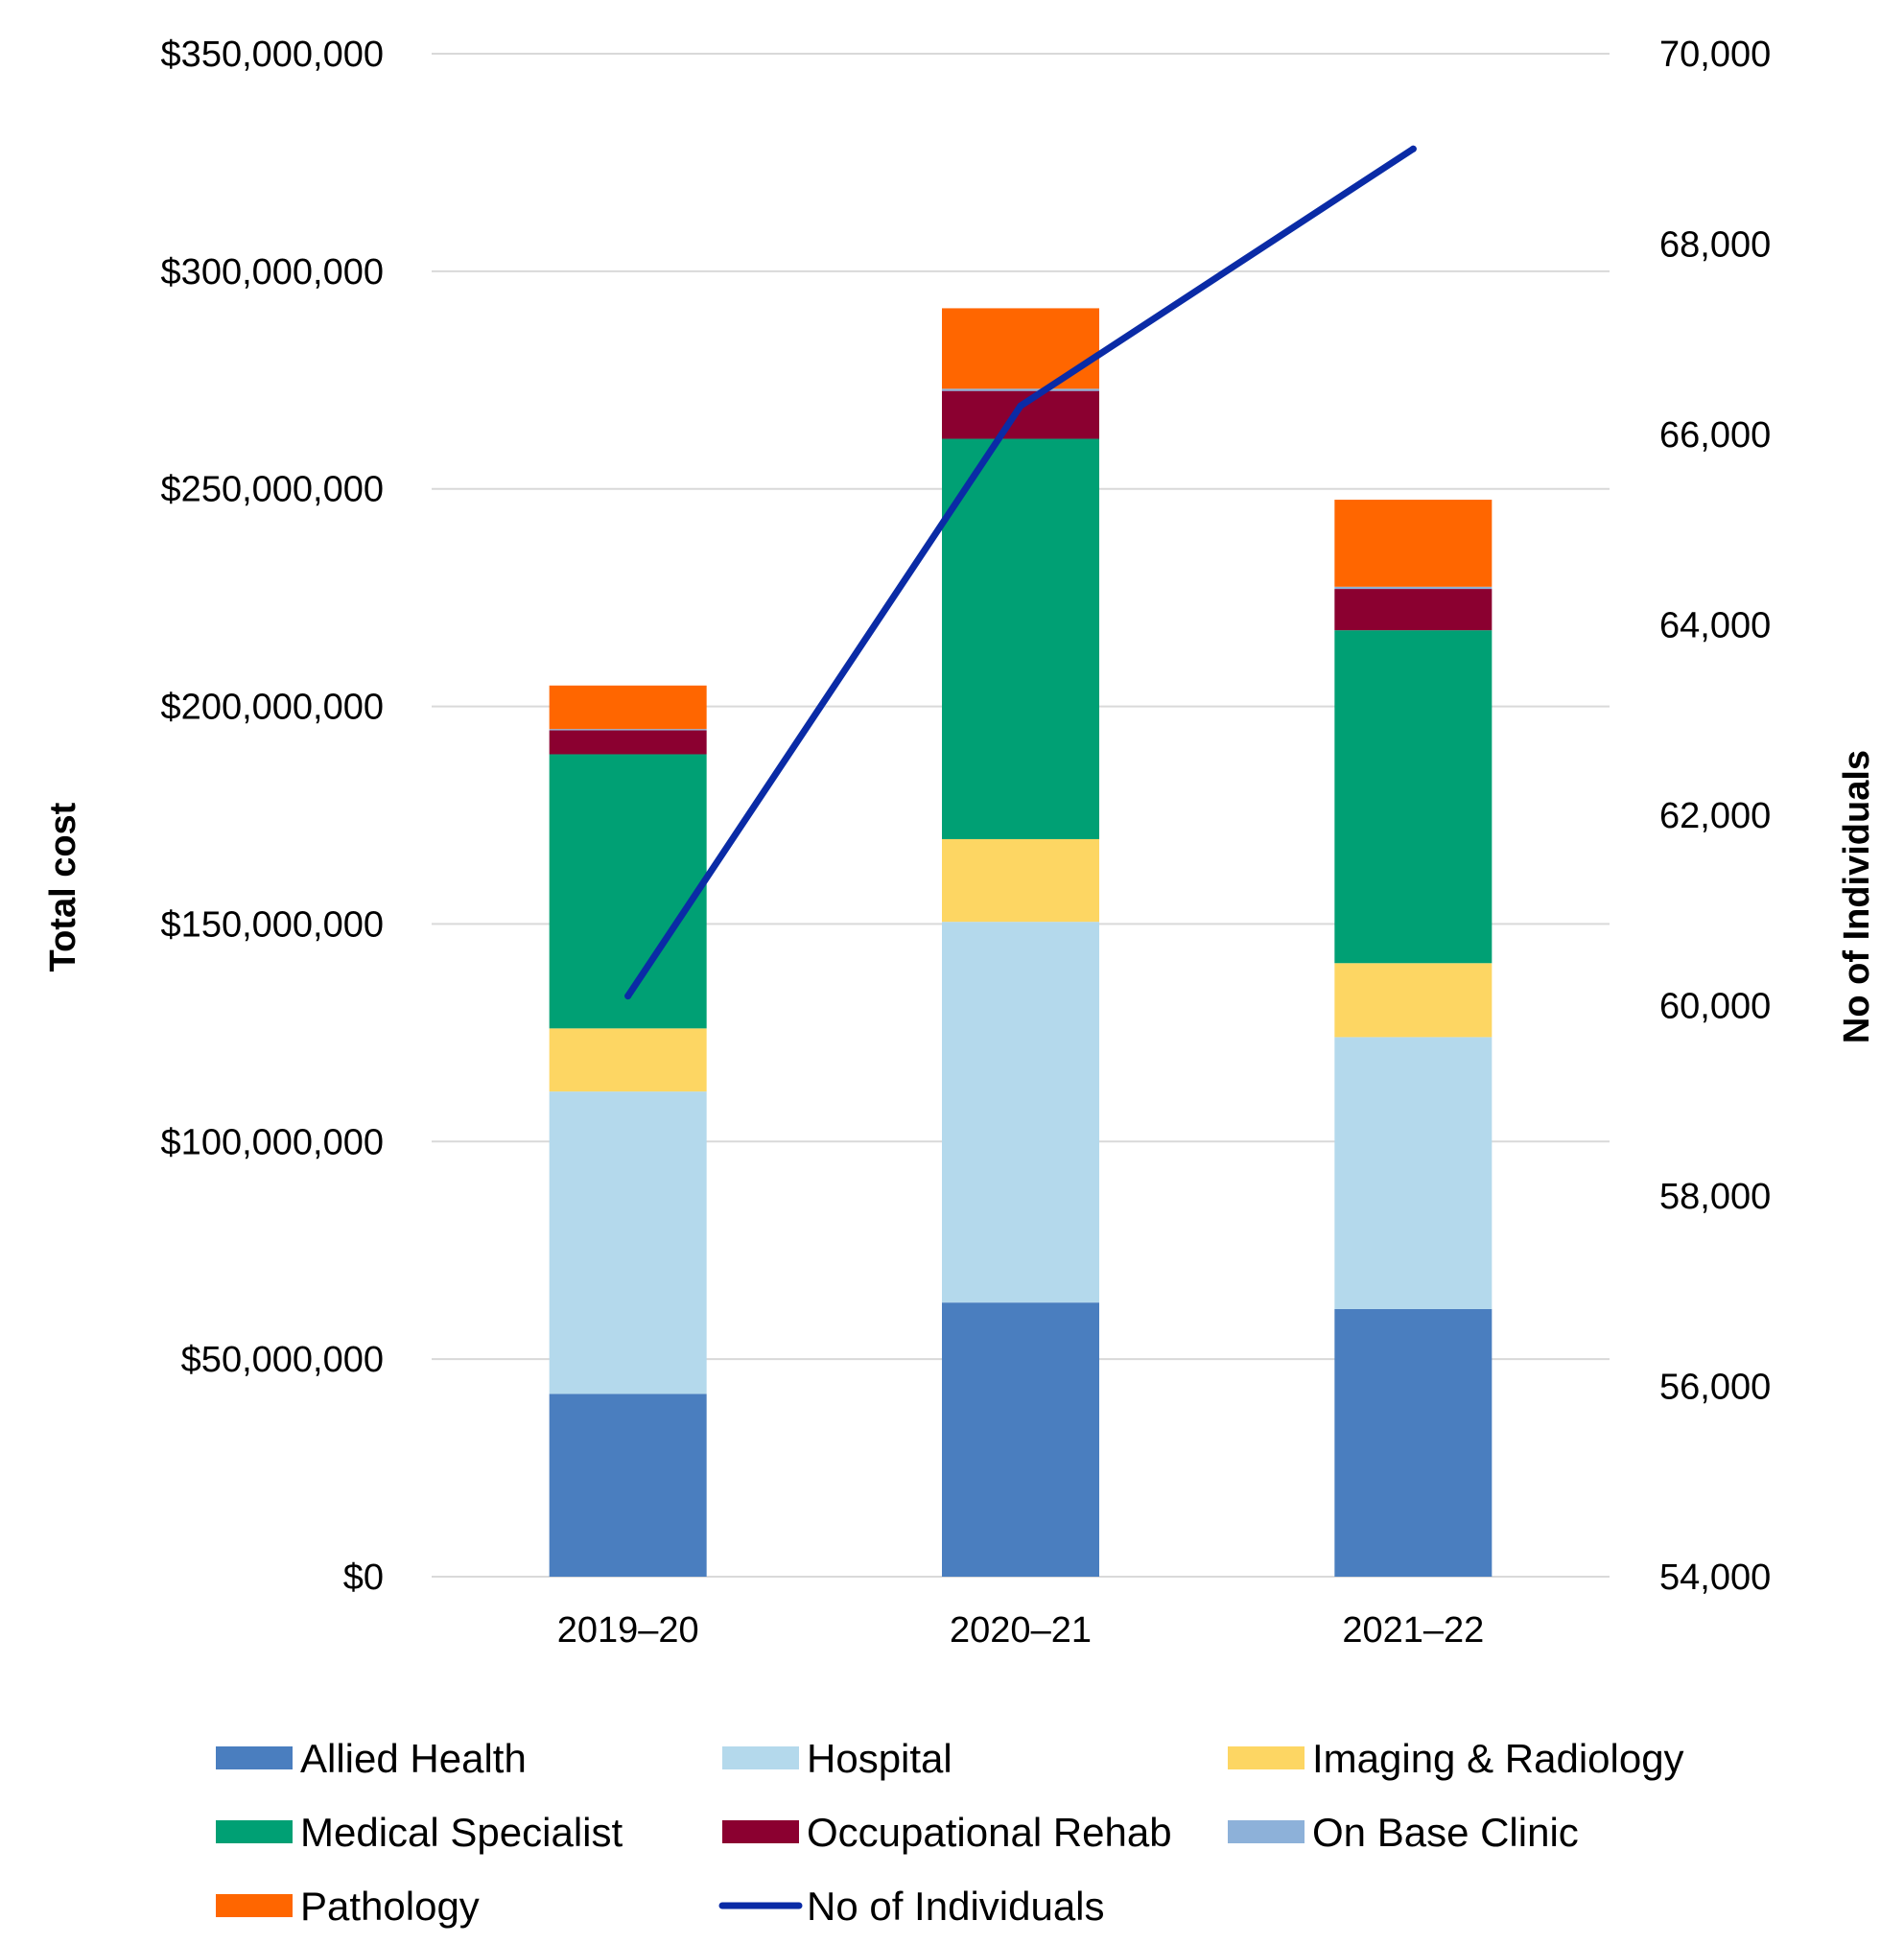 This screenshot has width=1904, height=1944. What do you see at coordinates (1715, 1197) in the screenshot?
I see `right-tick-label: 58,000` at bounding box center [1715, 1197].